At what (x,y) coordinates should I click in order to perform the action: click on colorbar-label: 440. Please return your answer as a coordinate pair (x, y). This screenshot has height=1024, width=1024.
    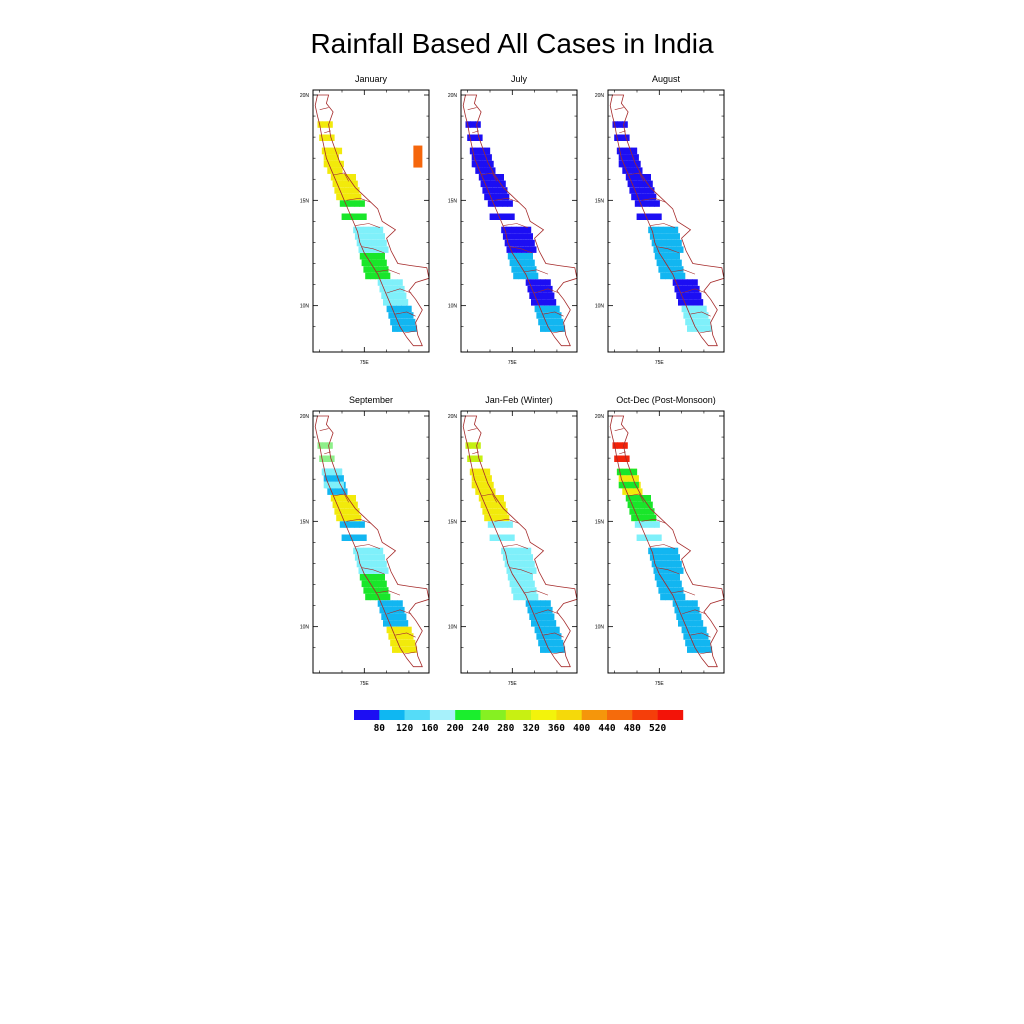
    Looking at the image, I should click on (606, 728).